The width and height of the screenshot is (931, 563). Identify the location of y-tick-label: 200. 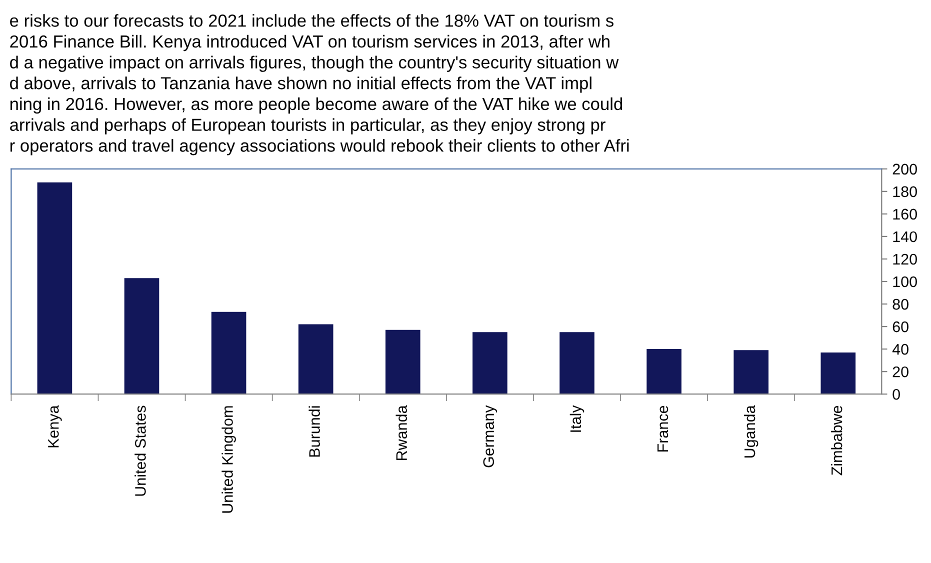
(904, 169).